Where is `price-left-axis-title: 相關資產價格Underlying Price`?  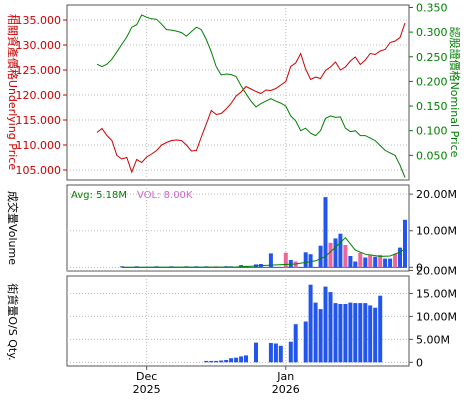 price-left-axis-title: 相關資產價格Underlying Price is located at coordinates (13, 92).